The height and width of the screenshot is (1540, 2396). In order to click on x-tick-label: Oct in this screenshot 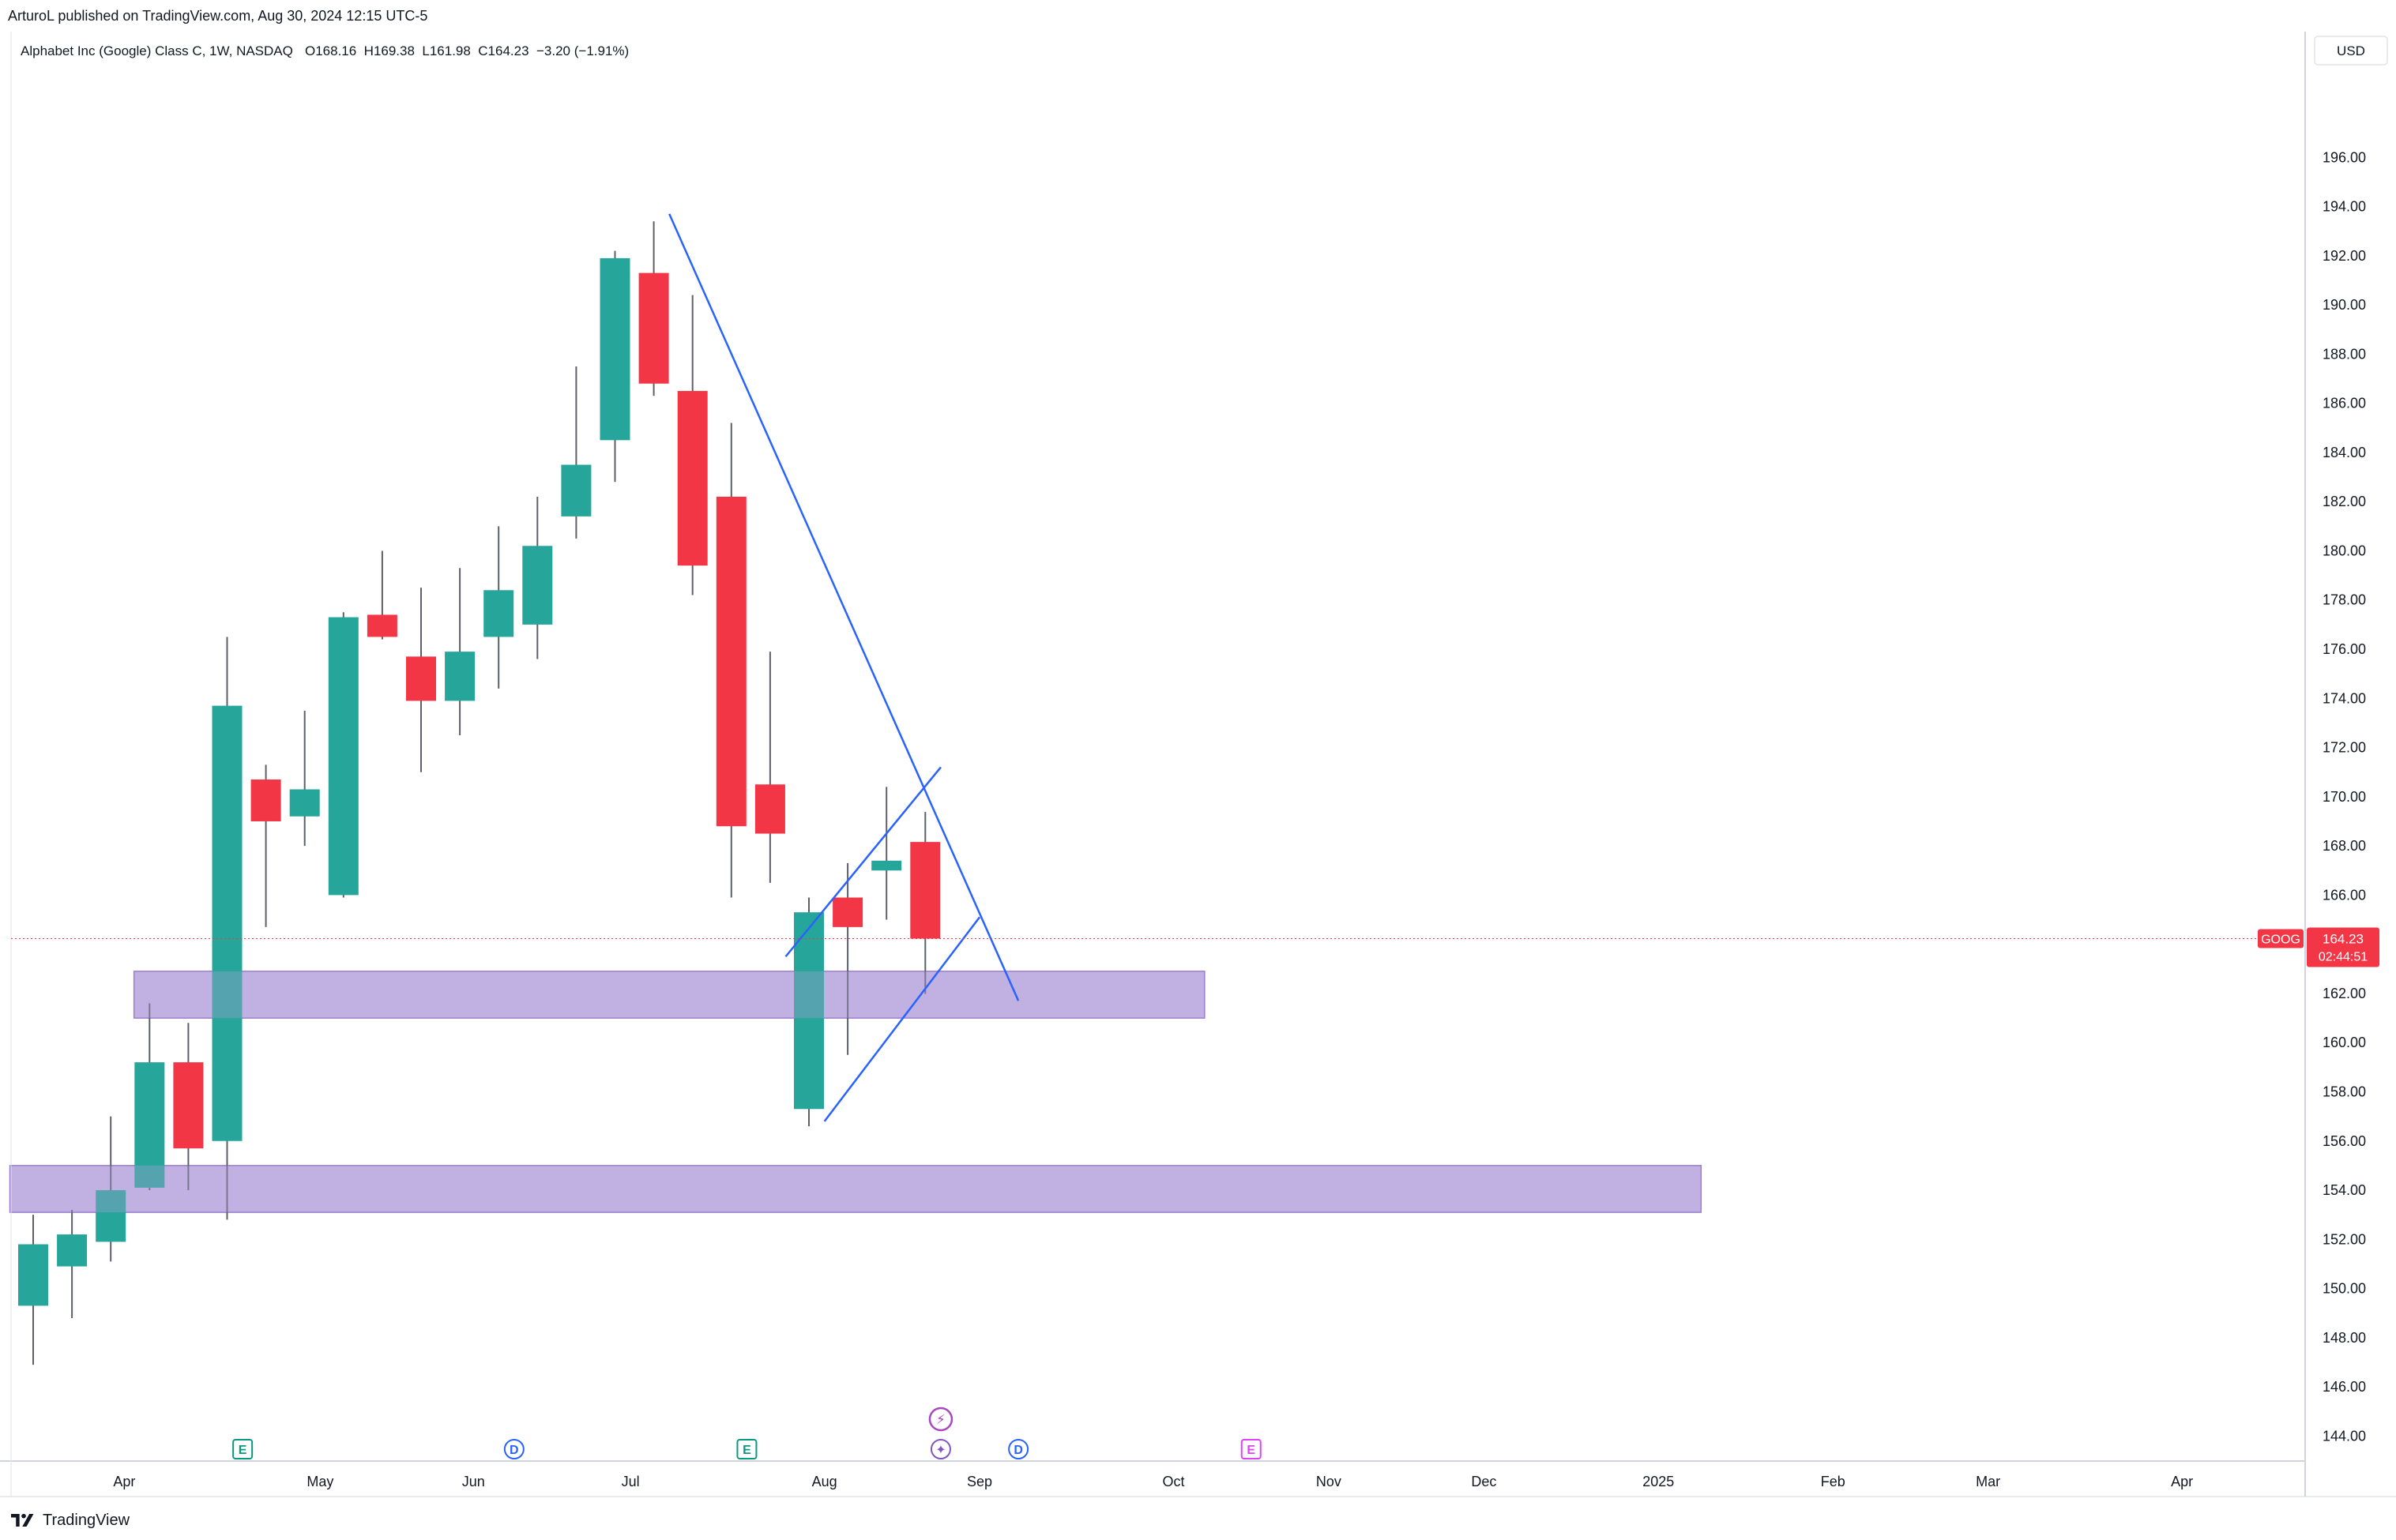, I will do `click(1174, 1481)`.